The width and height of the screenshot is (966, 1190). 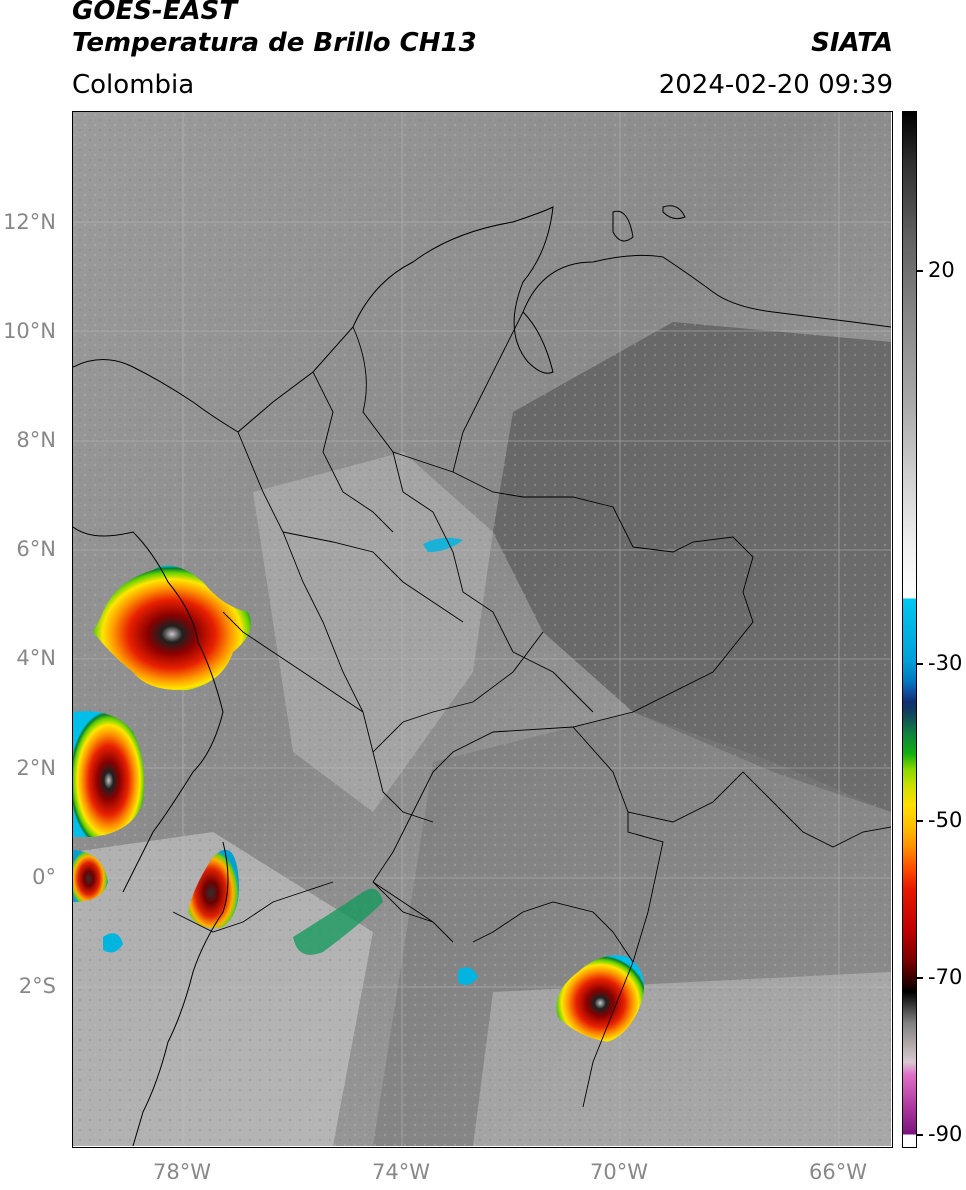 I want to click on lat-label-0: 0°, so click(x=44, y=877).